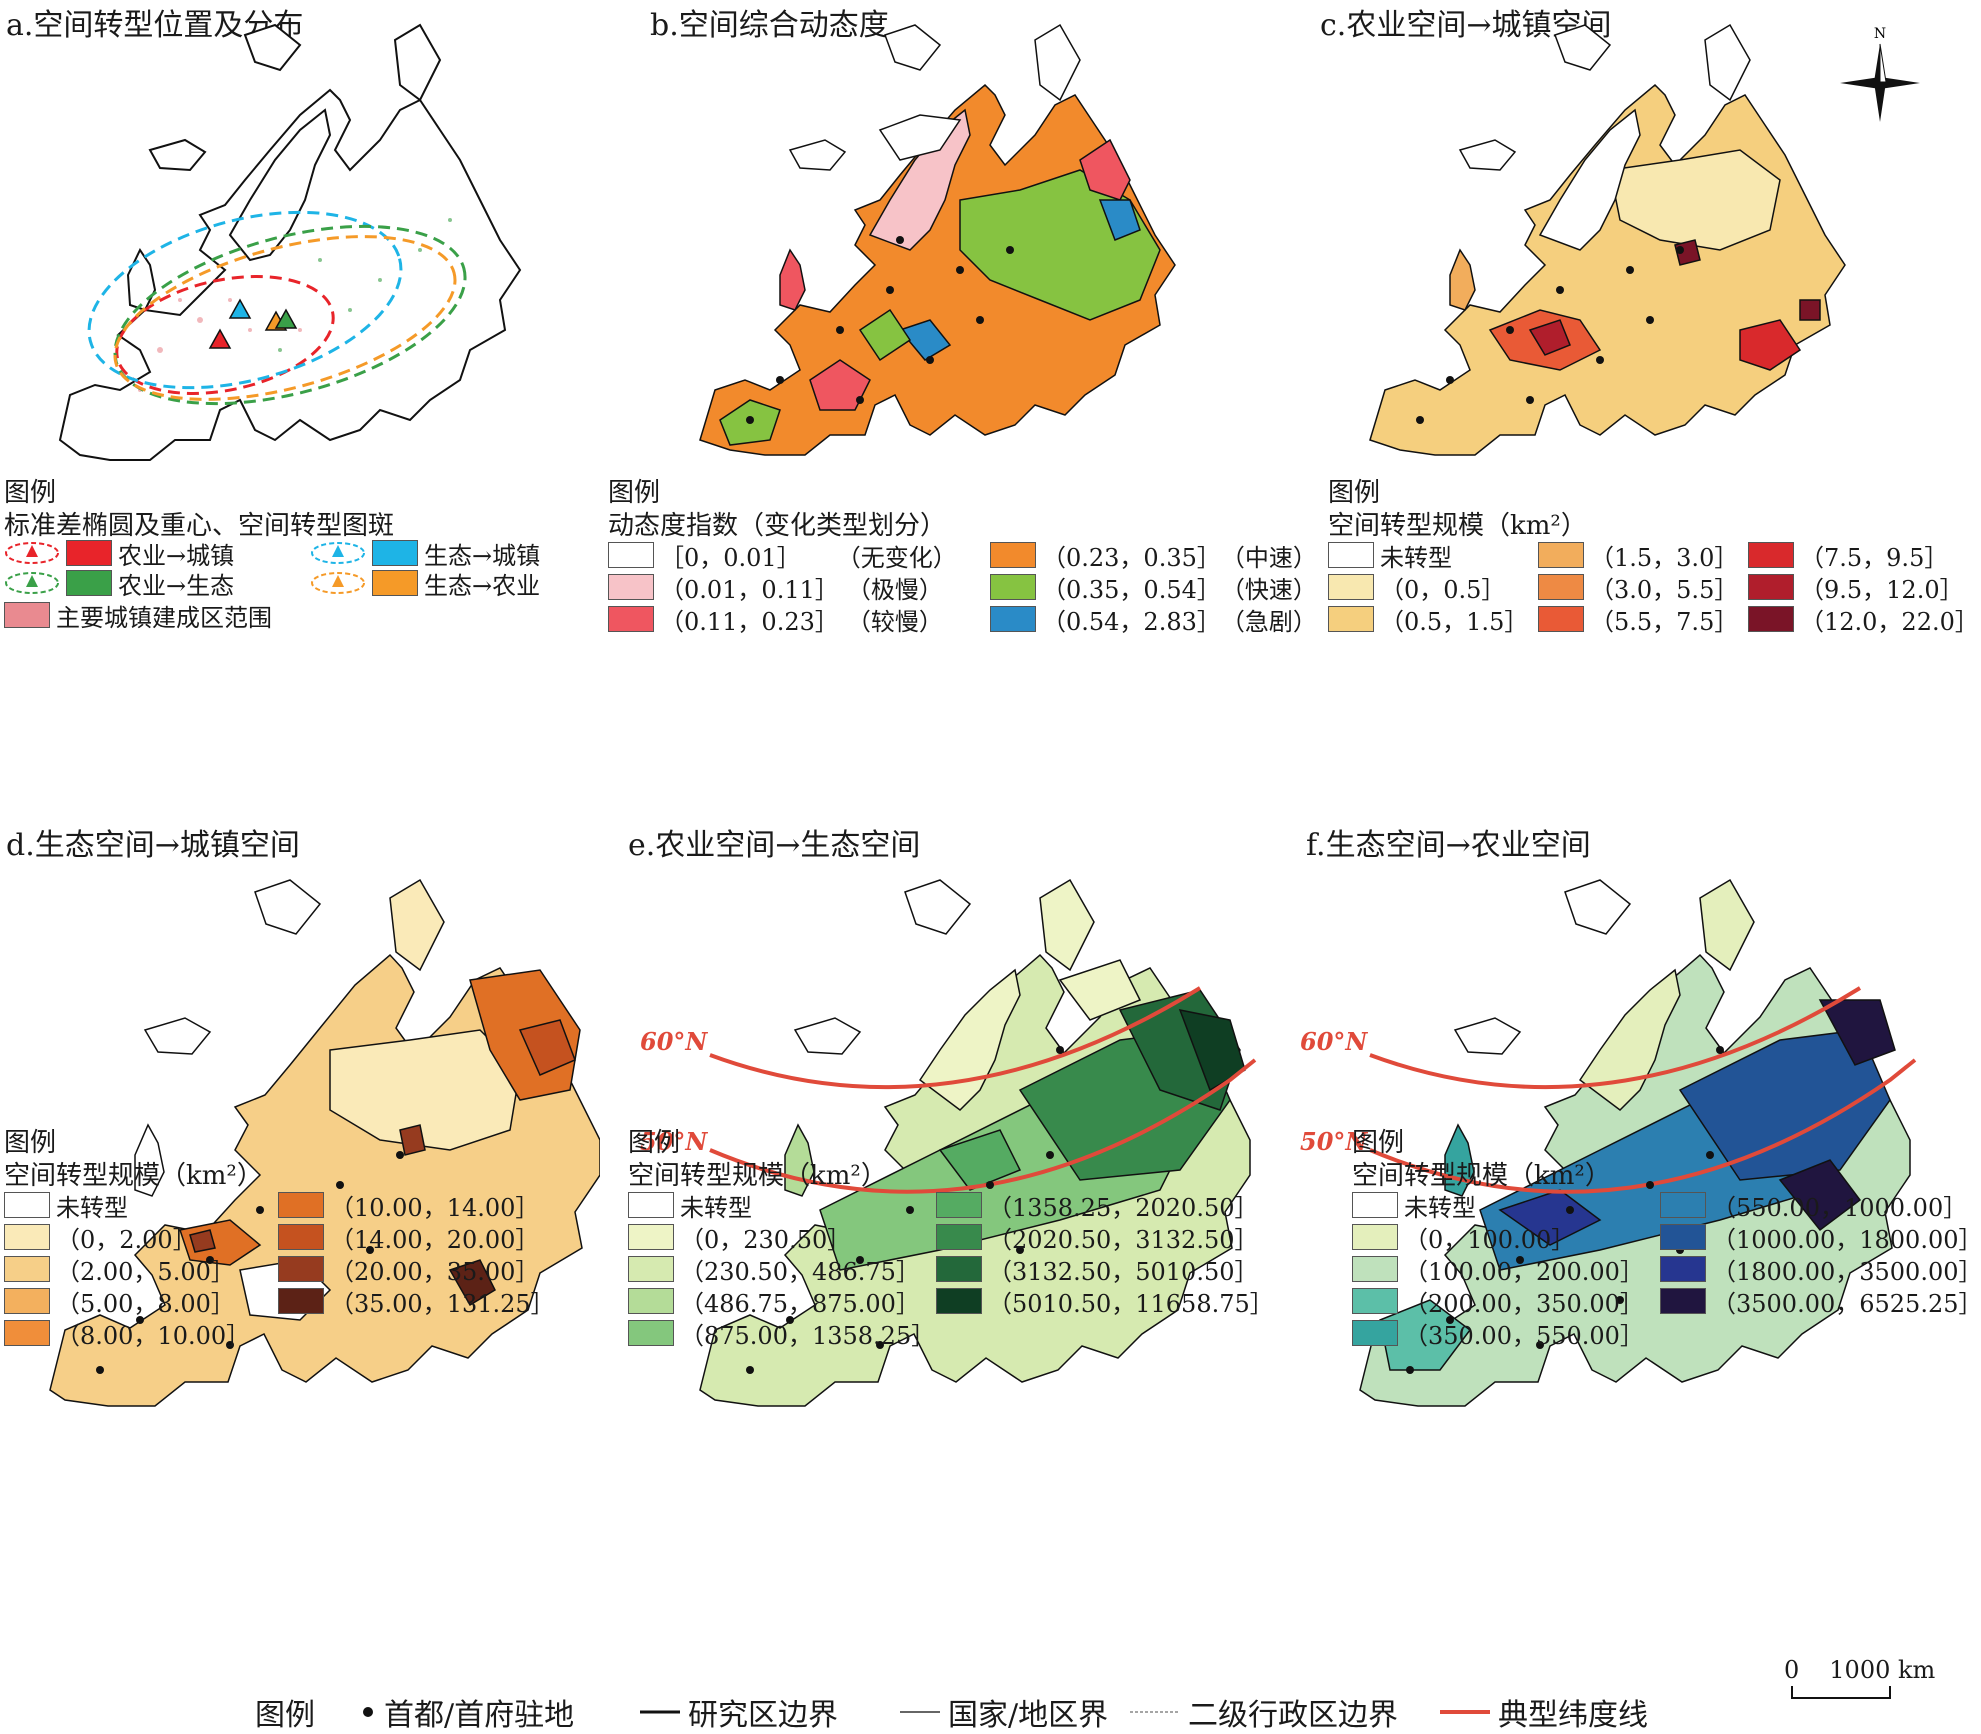 Image resolution: width=1981 pixels, height=1734 pixels. Describe the element at coordinates (1638, 556) in the screenshot. I see `legend-c-item: （1.5，3.0］` at that location.